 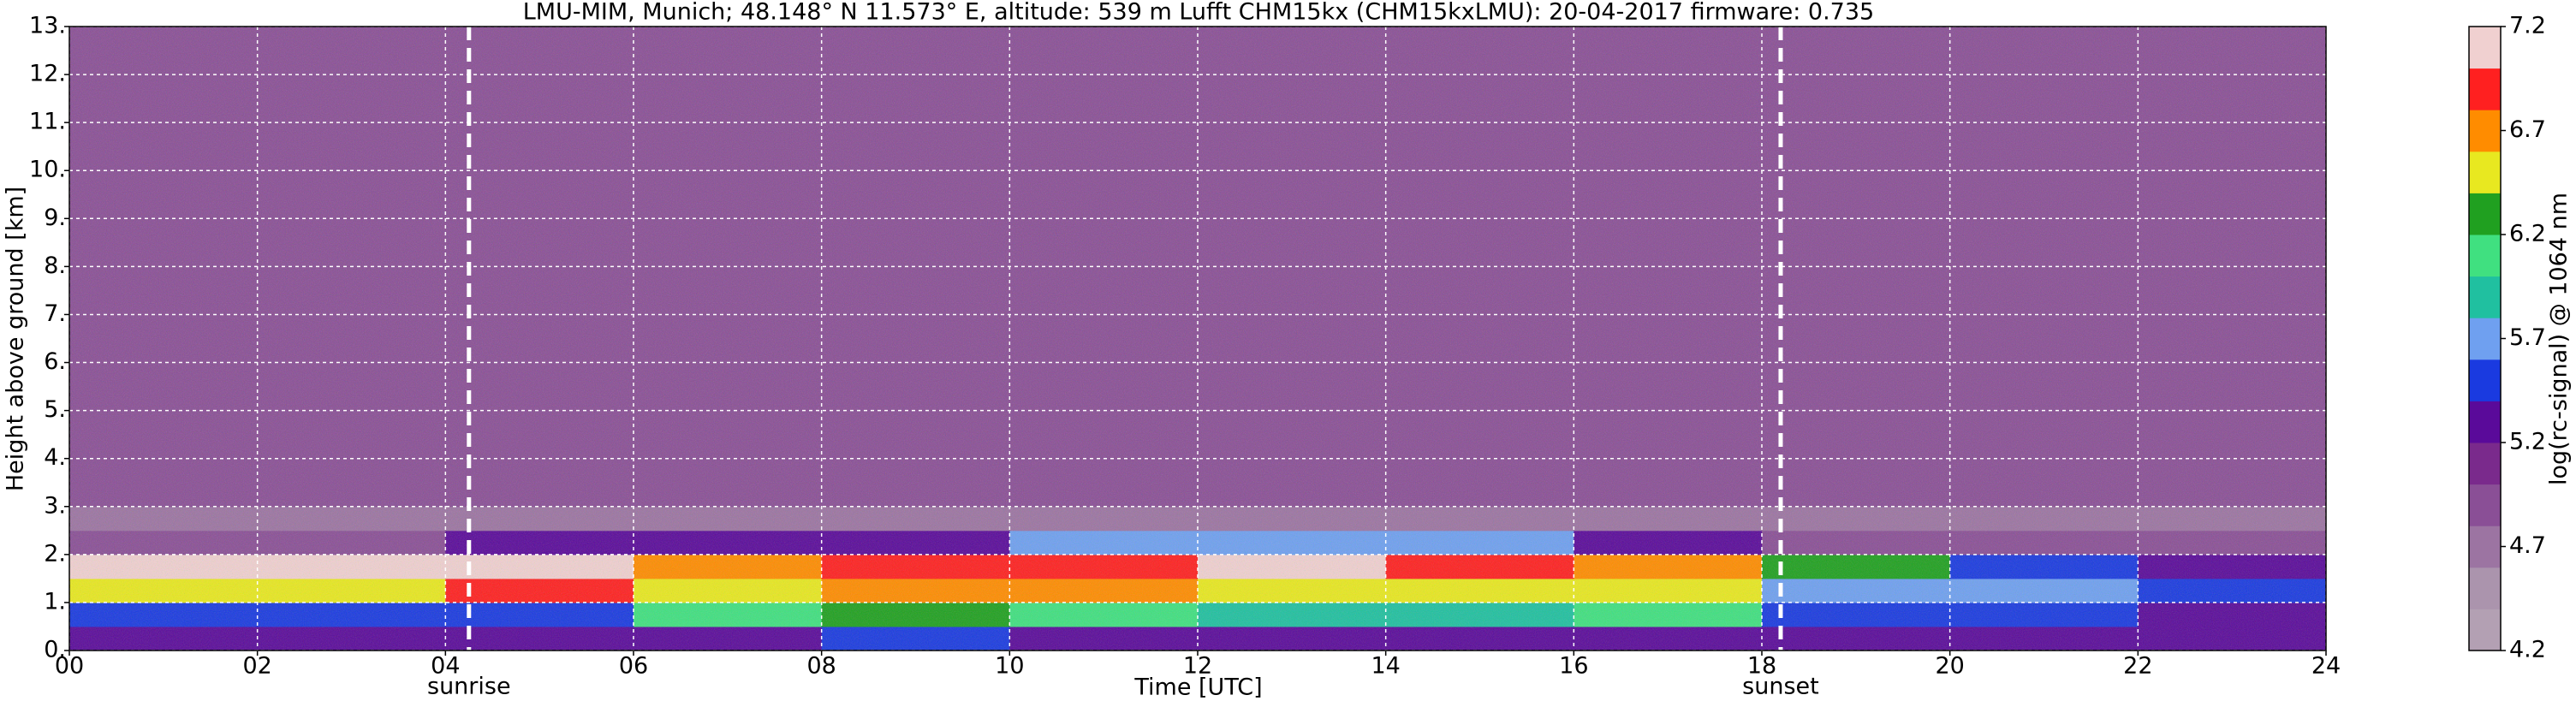 What do you see at coordinates (2559, 339) in the screenshot?
I see `colorbar-label: log(rc-signal) @ 1064 nm` at bounding box center [2559, 339].